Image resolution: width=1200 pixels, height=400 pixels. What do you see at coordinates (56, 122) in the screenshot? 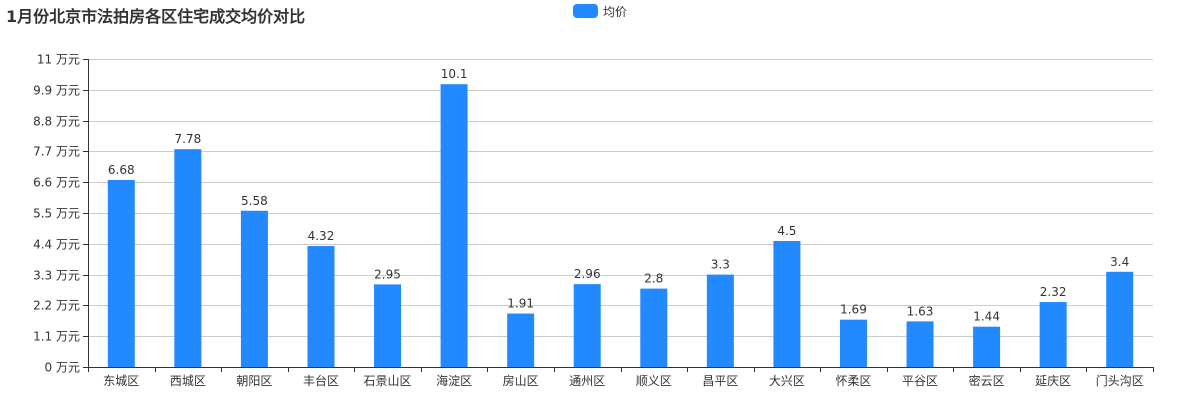
I see `y-tick-label: 8.8 万元` at bounding box center [56, 122].